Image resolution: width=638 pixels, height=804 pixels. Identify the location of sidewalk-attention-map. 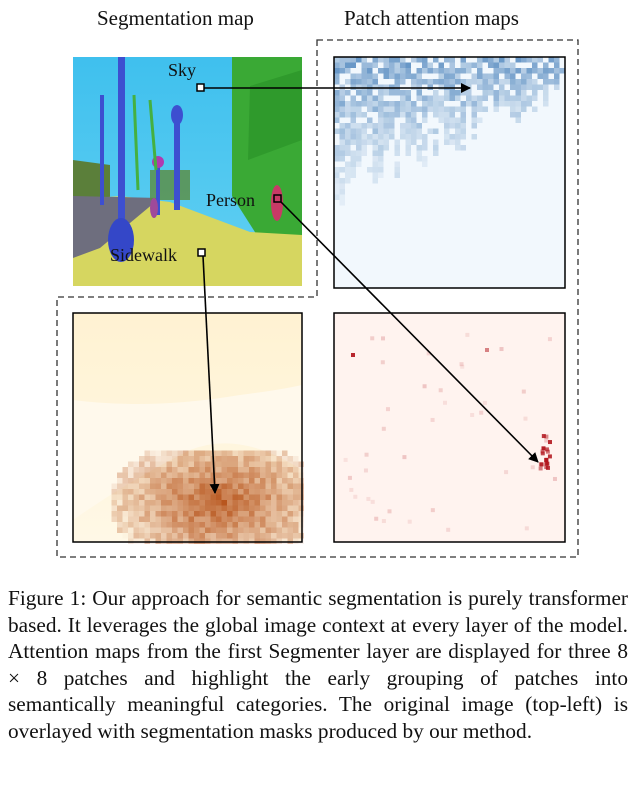
(188, 428).